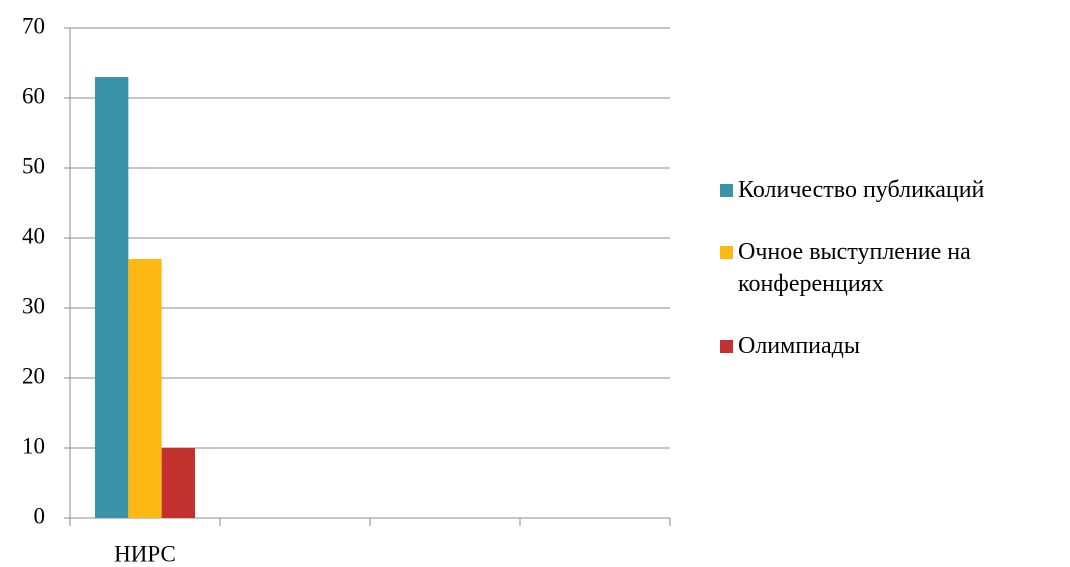 The image size is (1070, 567). What do you see at coordinates (33, 95) in the screenshot?
I see `y-tick-label: 60` at bounding box center [33, 95].